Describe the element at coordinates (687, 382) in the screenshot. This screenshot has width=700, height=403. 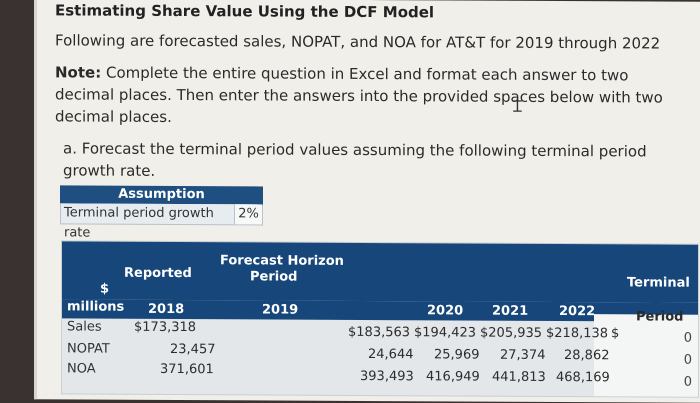
I see `noa-terminal-input: 0` at that location.